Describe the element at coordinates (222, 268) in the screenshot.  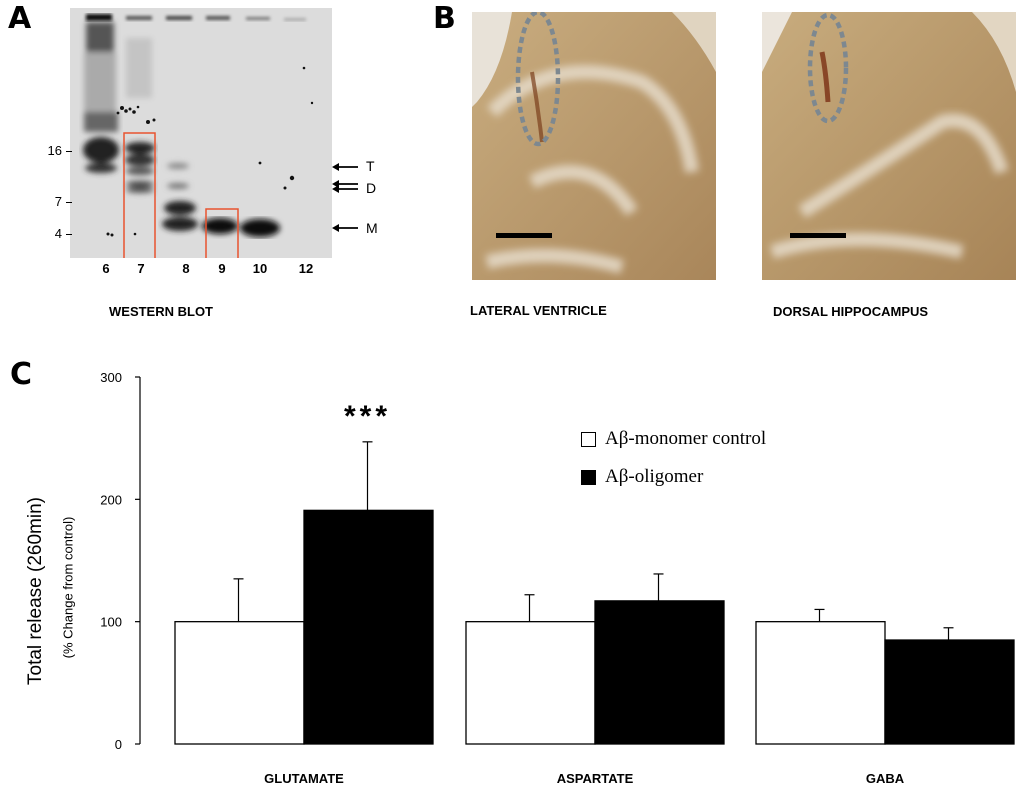
I see `lane-label-9: 9` at that location.